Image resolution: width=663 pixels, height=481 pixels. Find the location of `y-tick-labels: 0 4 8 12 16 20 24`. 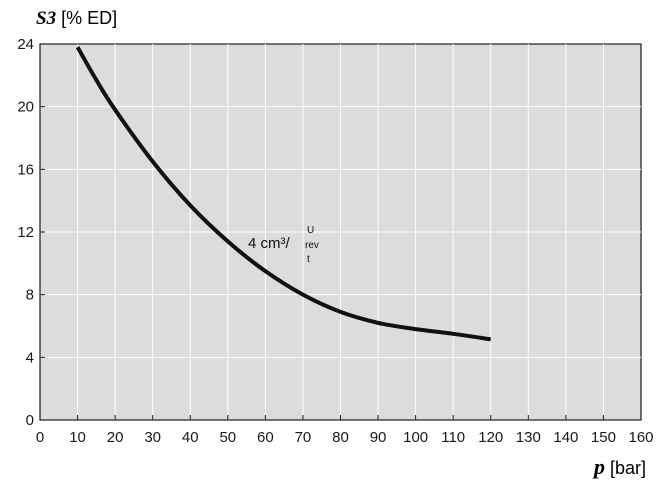

y-tick-labels: 0 4 8 12 16 20 24 is located at coordinates (31, 232).